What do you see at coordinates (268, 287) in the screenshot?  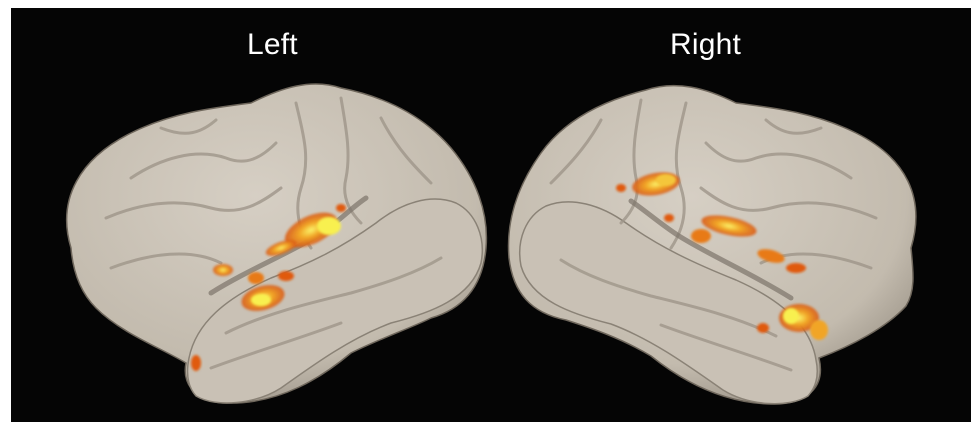 I see `left-activation-clusters` at bounding box center [268, 287].